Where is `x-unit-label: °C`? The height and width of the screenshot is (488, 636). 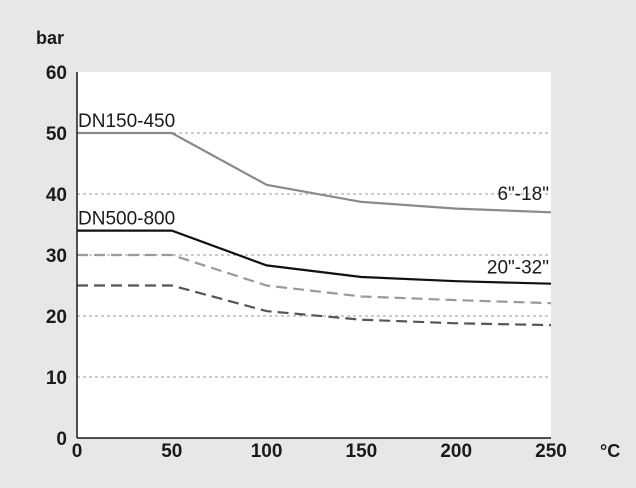 x-unit-label: °C is located at coordinates (610, 451).